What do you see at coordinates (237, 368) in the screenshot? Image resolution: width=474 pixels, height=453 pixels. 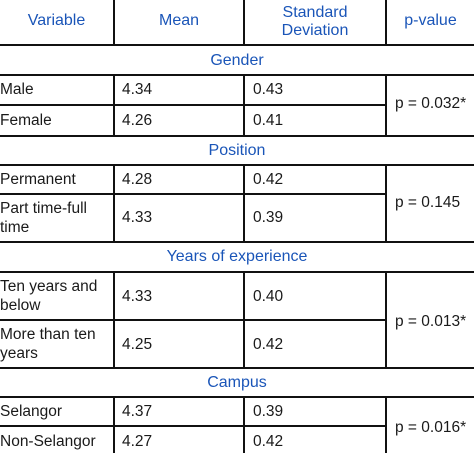 I see `years-bottom-rule` at bounding box center [237, 368].